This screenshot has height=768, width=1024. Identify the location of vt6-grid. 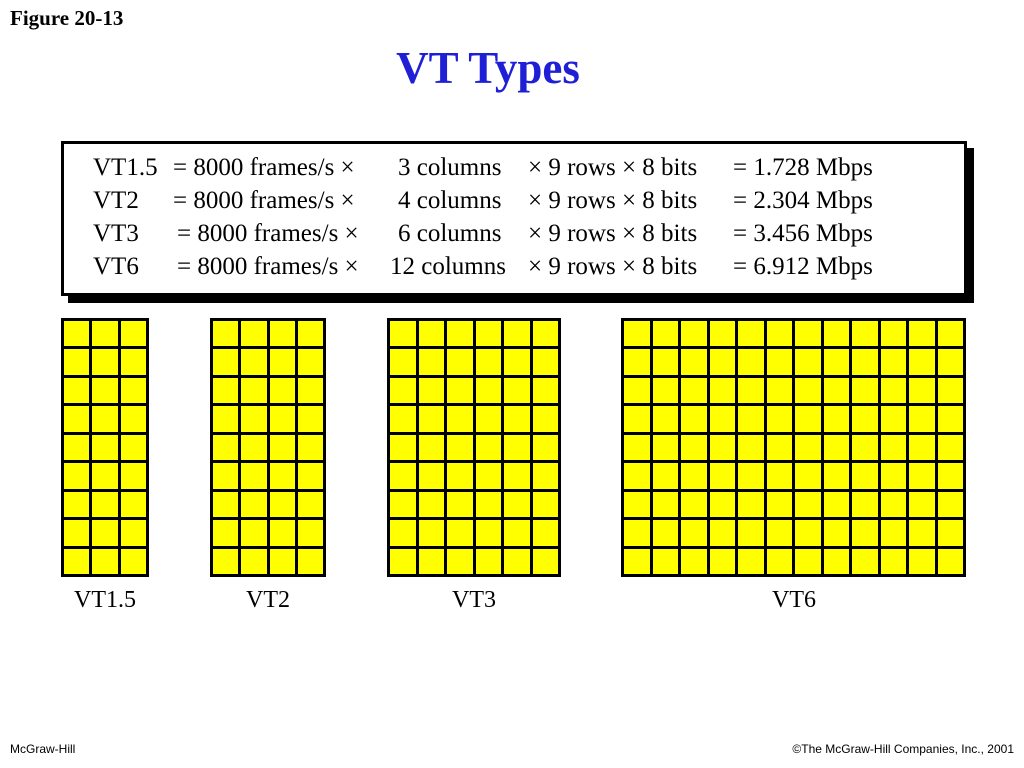
(793, 447).